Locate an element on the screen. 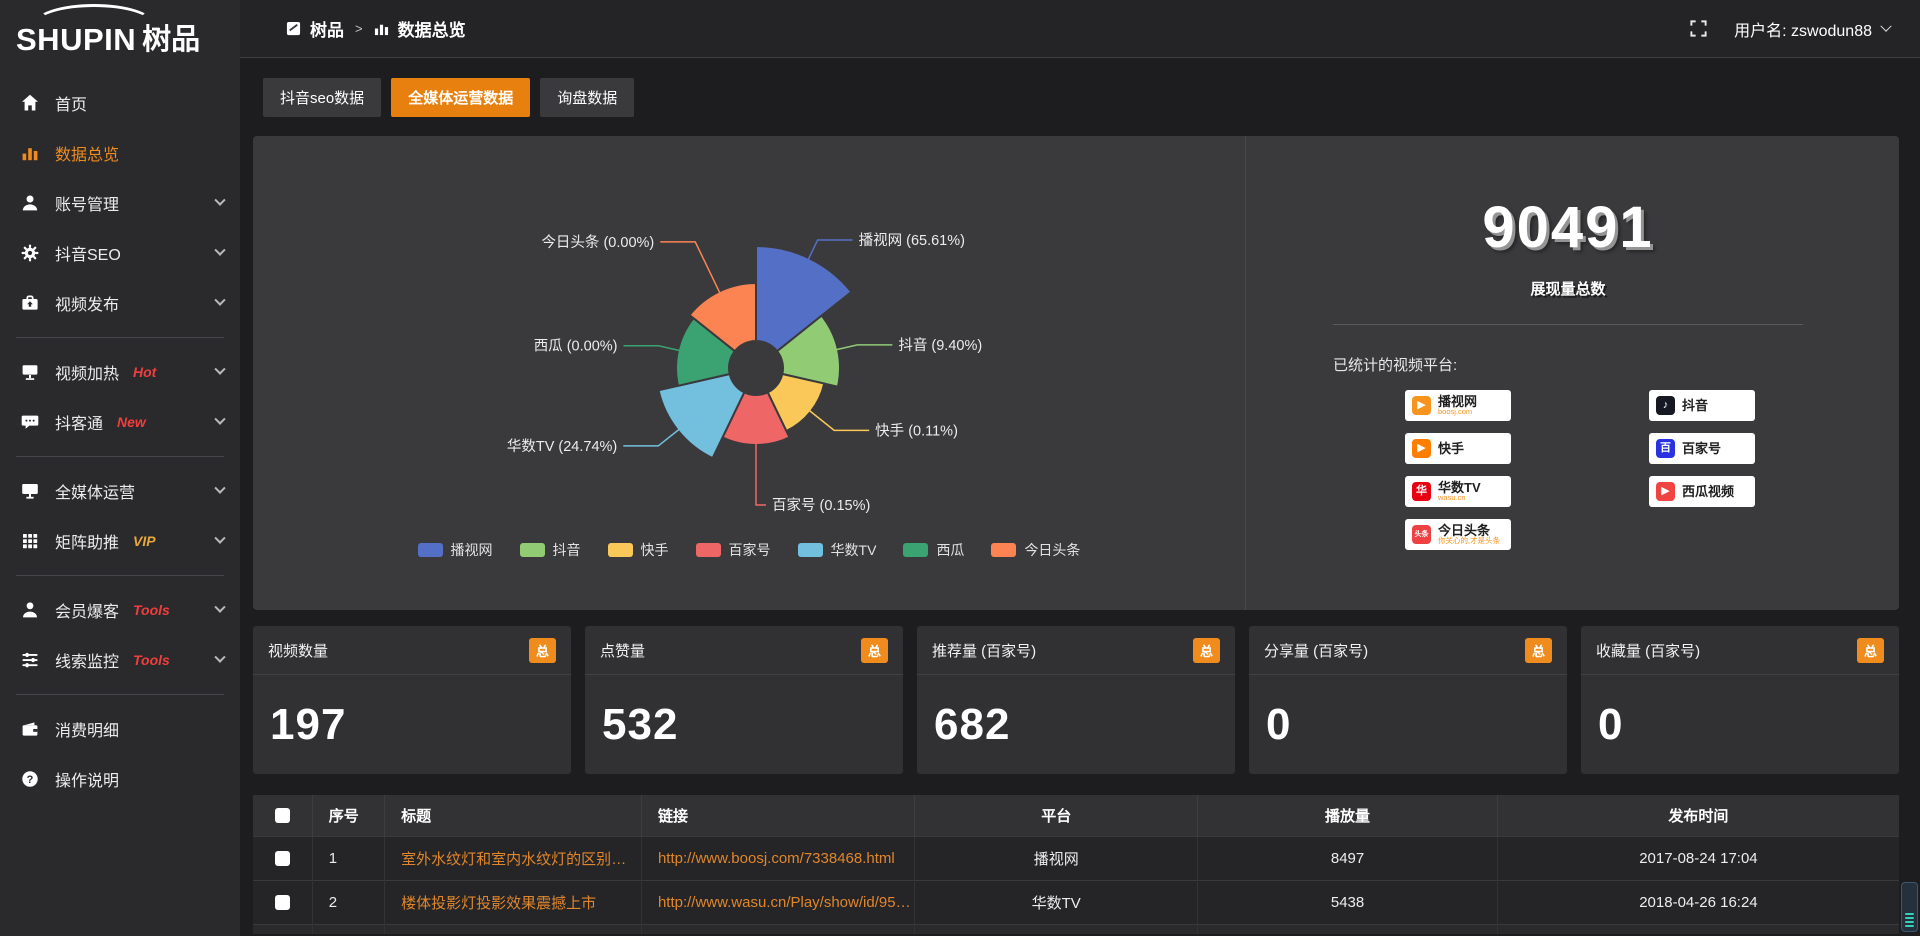 This screenshot has width=1920, height=936. sidebar-item-全媒体运营: 全媒体运营 is located at coordinates (120, 491).